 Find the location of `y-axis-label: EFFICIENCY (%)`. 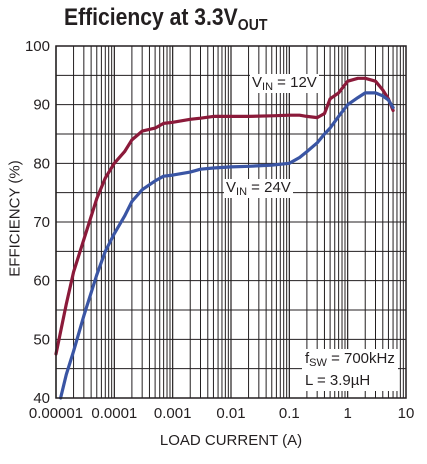

y-axis-label: EFFICIENCY (%) is located at coordinates (15, 219).